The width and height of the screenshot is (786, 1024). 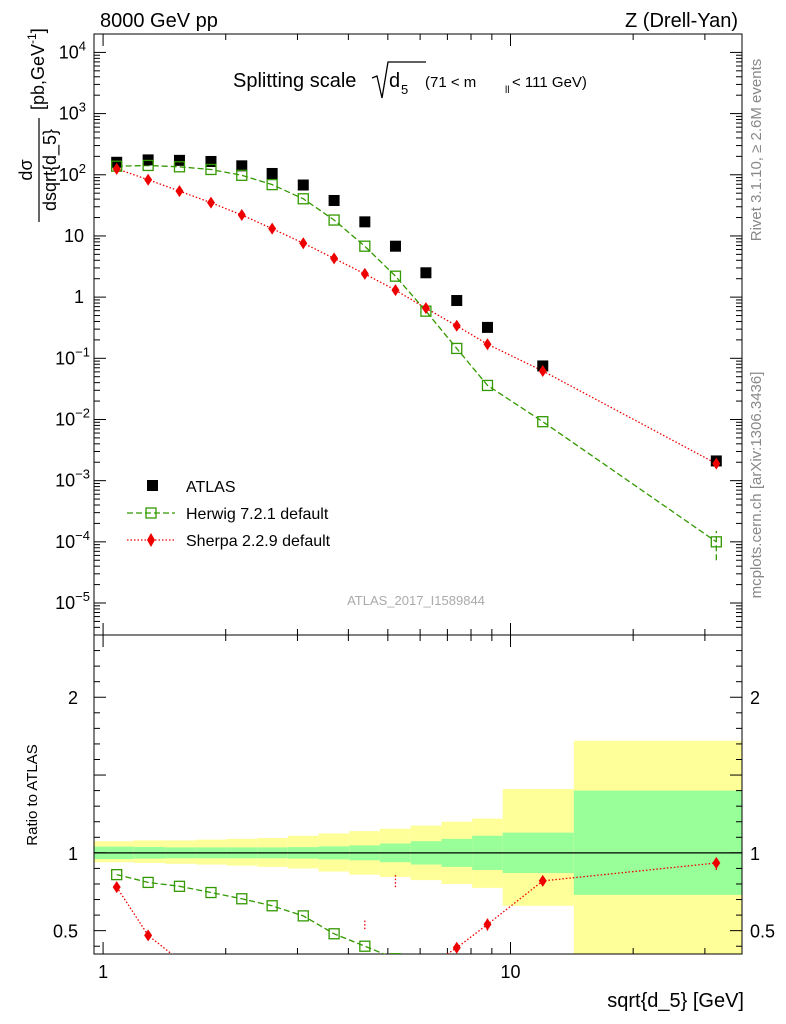 I want to click on ratio-y-tick-label-right: 0.5, so click(x=762, y=932).